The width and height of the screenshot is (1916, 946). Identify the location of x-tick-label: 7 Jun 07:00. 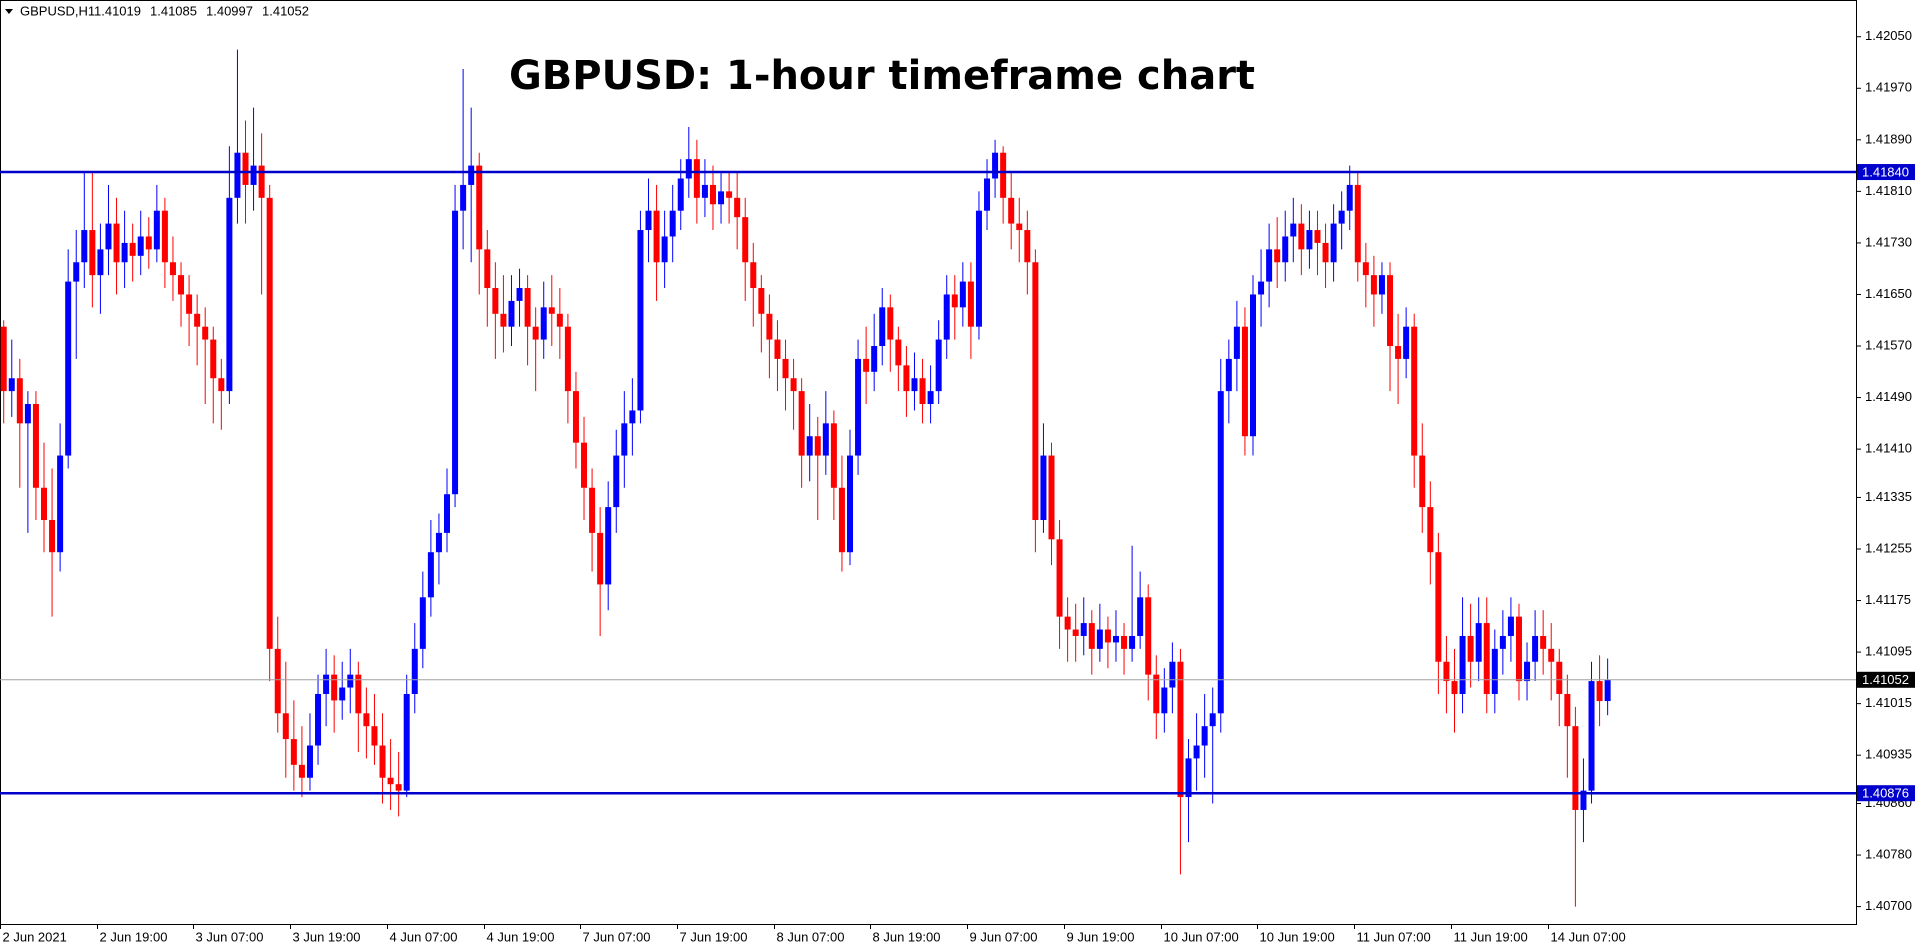
(617, 936).